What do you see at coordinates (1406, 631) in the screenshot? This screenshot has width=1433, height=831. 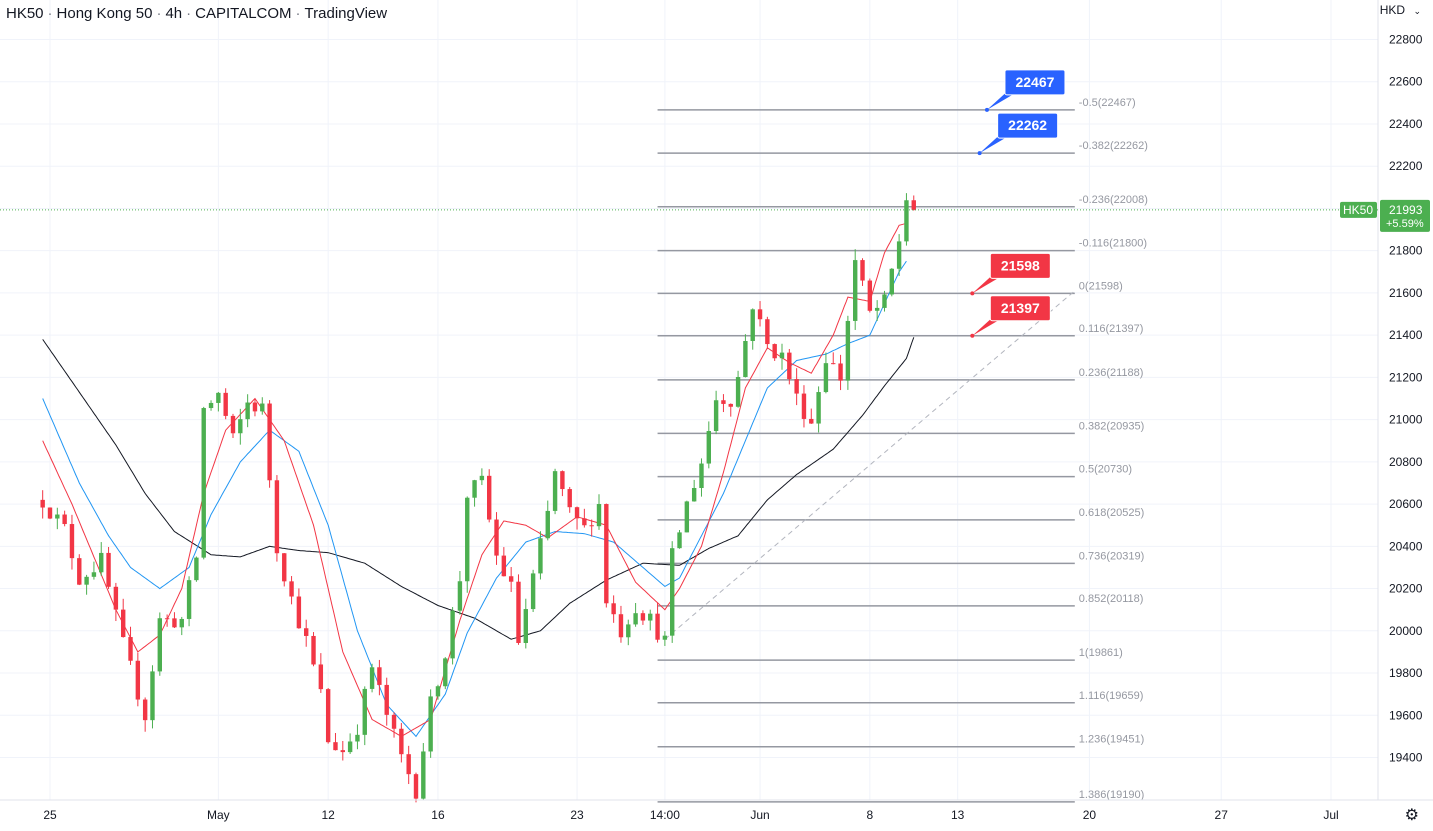 I see `y-tick-label: 20000` at bounding box center [1406, 631].